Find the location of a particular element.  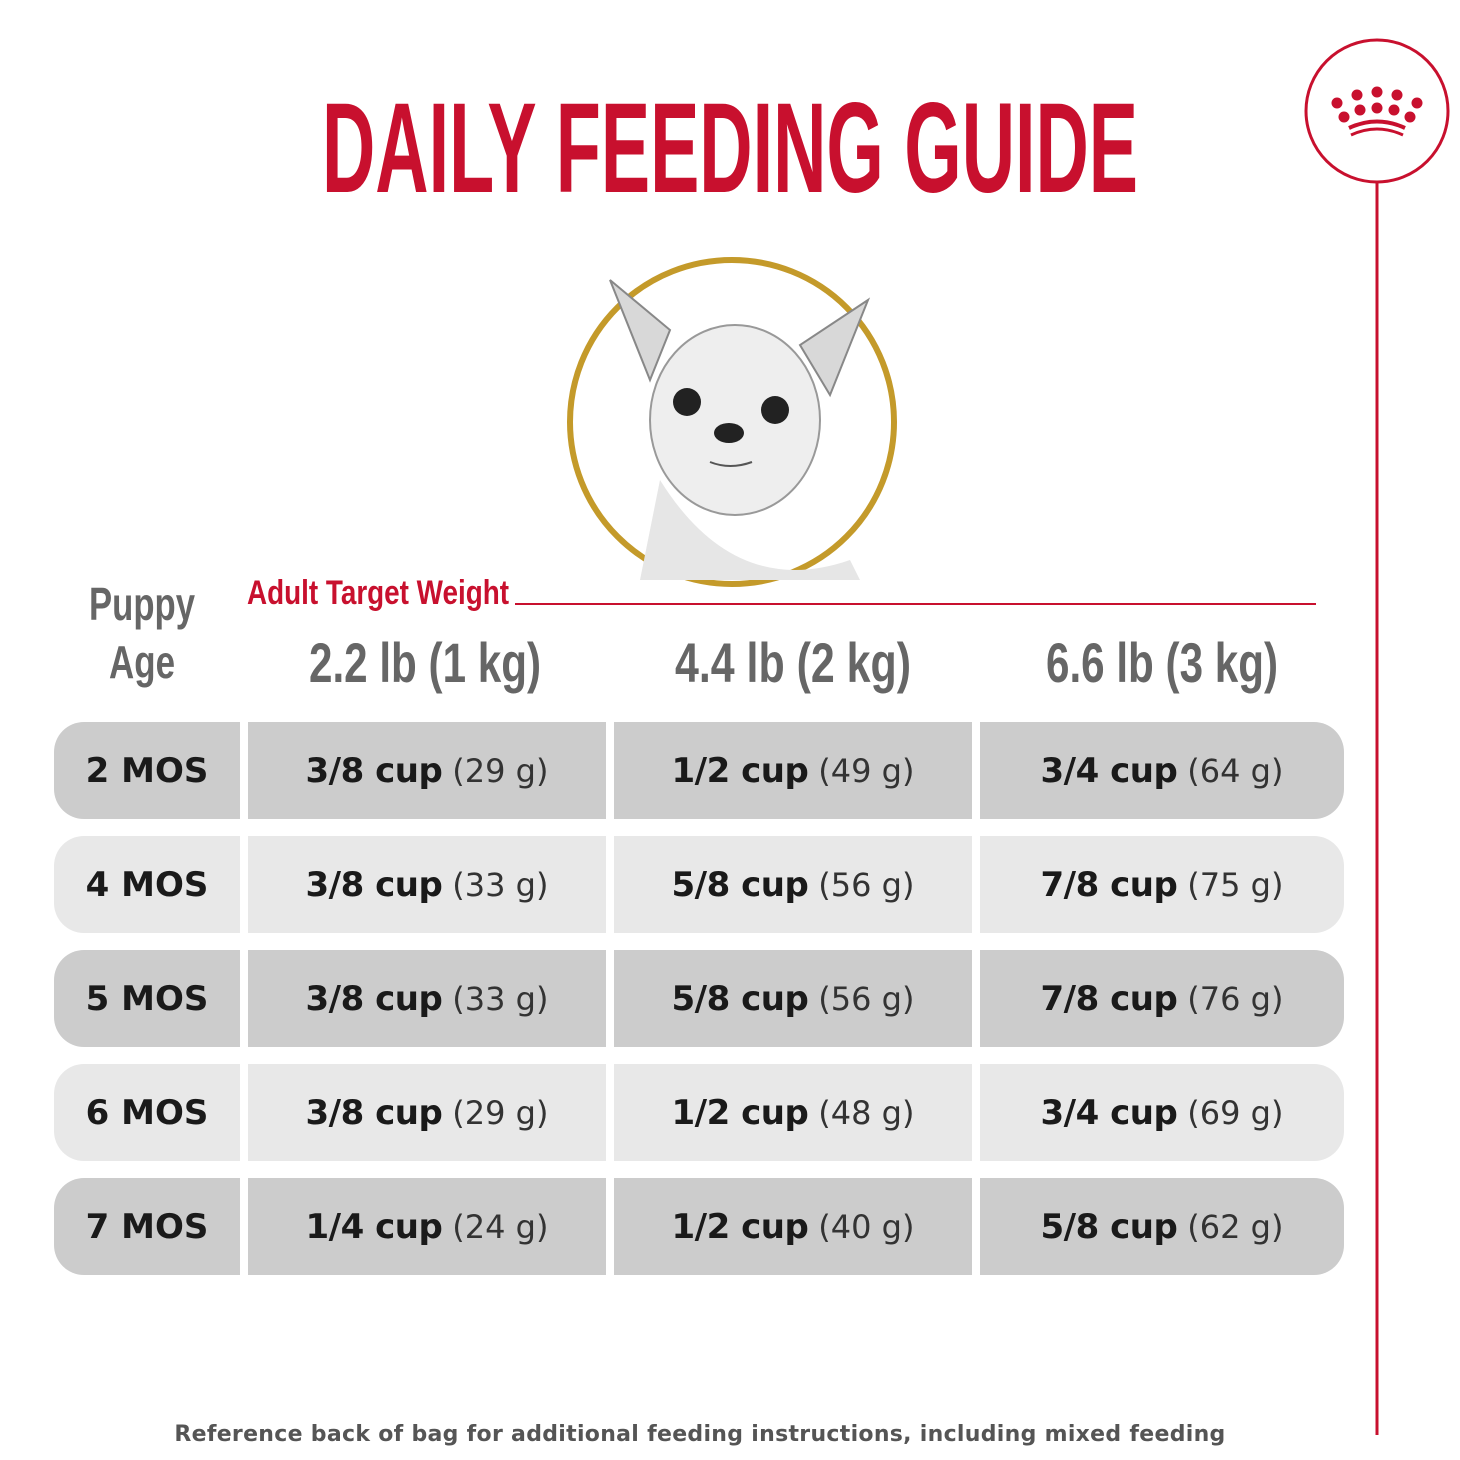

amount-cell: 1/4 cup (24 g) is located at coordinates (427, 1226).